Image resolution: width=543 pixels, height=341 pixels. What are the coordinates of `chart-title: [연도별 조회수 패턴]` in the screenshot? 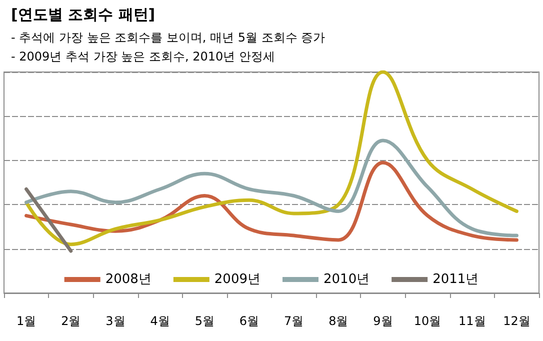 It's located at (83, 15).